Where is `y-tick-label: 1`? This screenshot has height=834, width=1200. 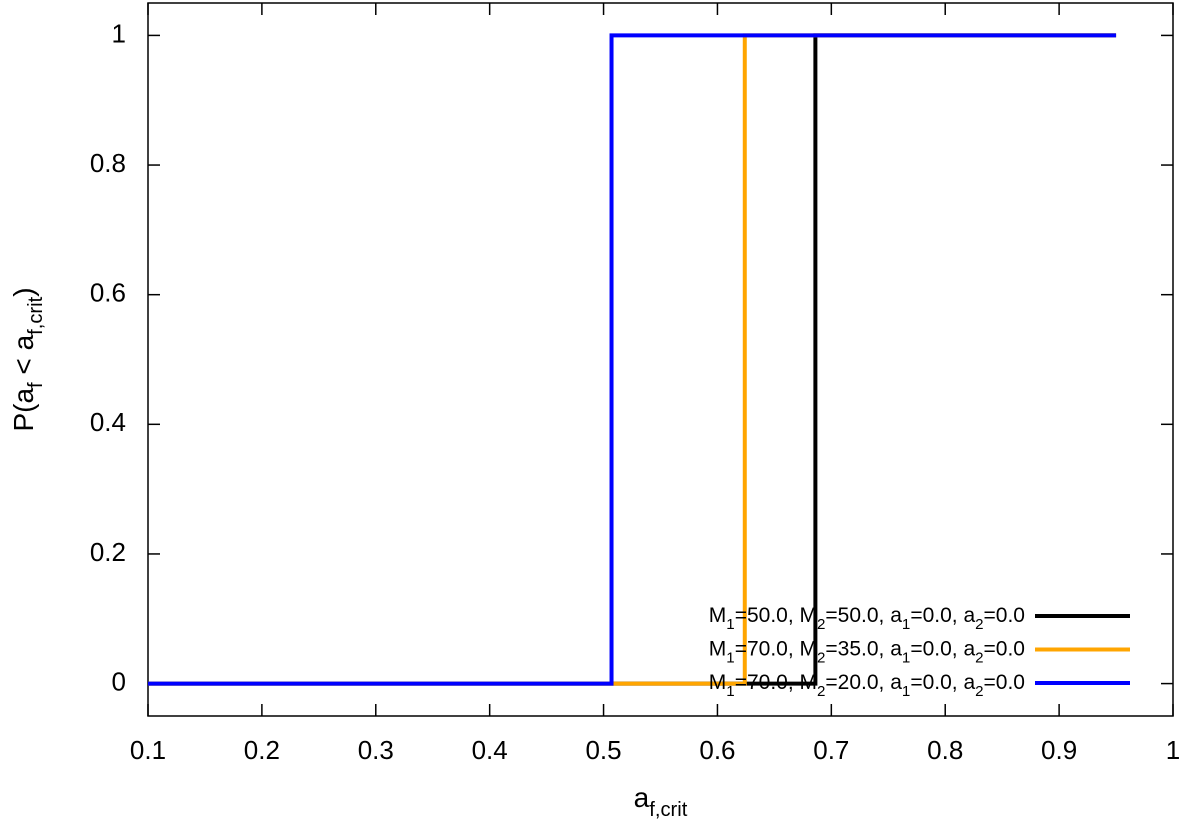 y-tick-label: 1 is located at coordinates (119, 33).